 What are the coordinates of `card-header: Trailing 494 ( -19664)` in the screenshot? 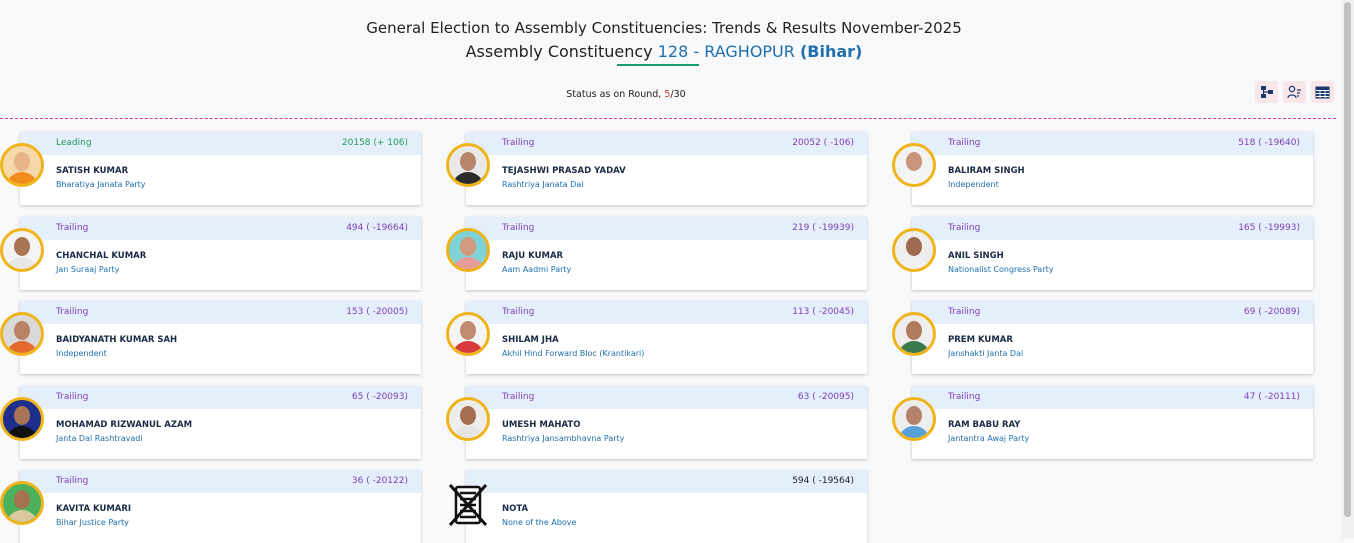 It's located at (220, 228).